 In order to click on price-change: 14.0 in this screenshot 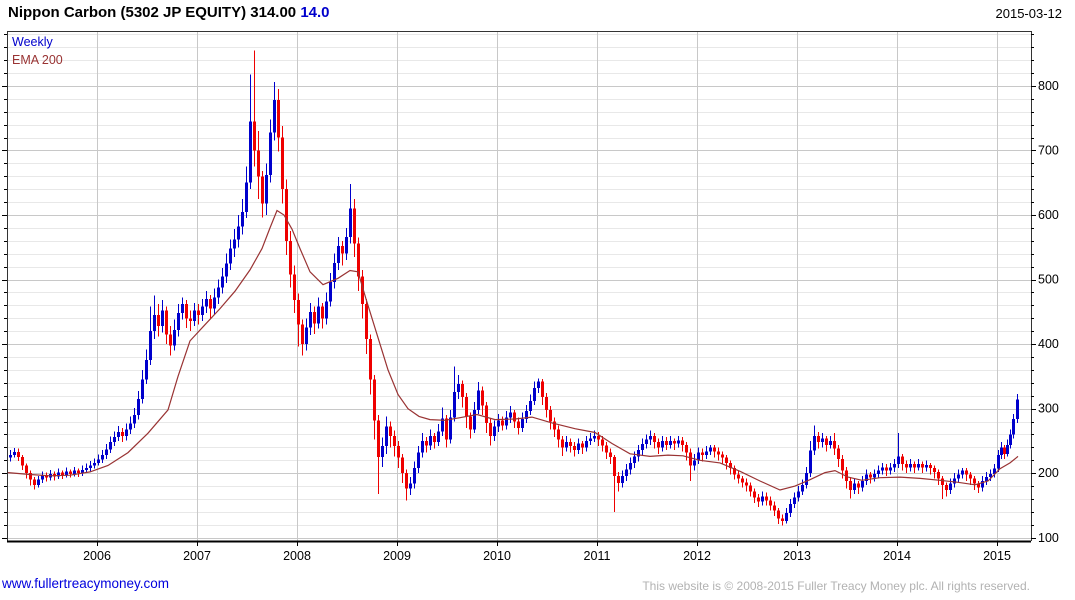, I will do `click(315, 12)`.